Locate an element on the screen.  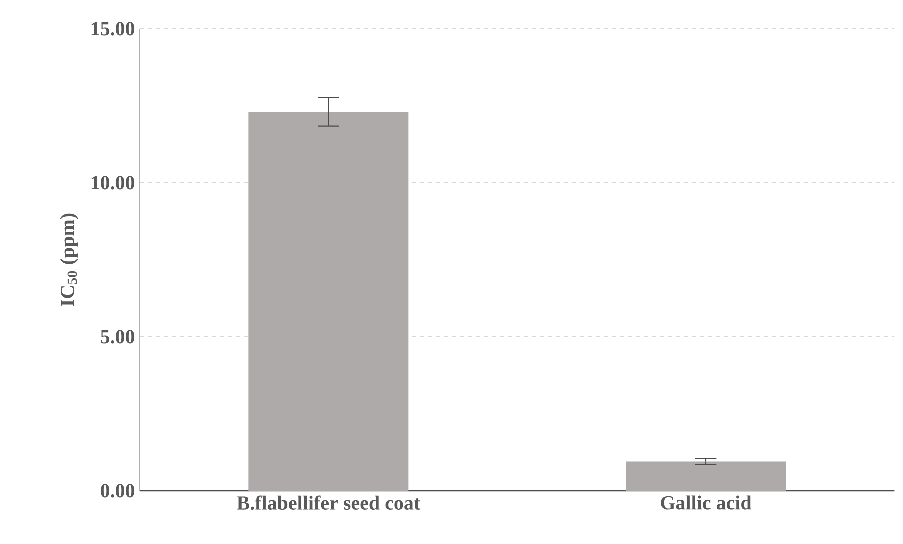
y-tick-label: 5.00 is located at coordinates (118, 337).